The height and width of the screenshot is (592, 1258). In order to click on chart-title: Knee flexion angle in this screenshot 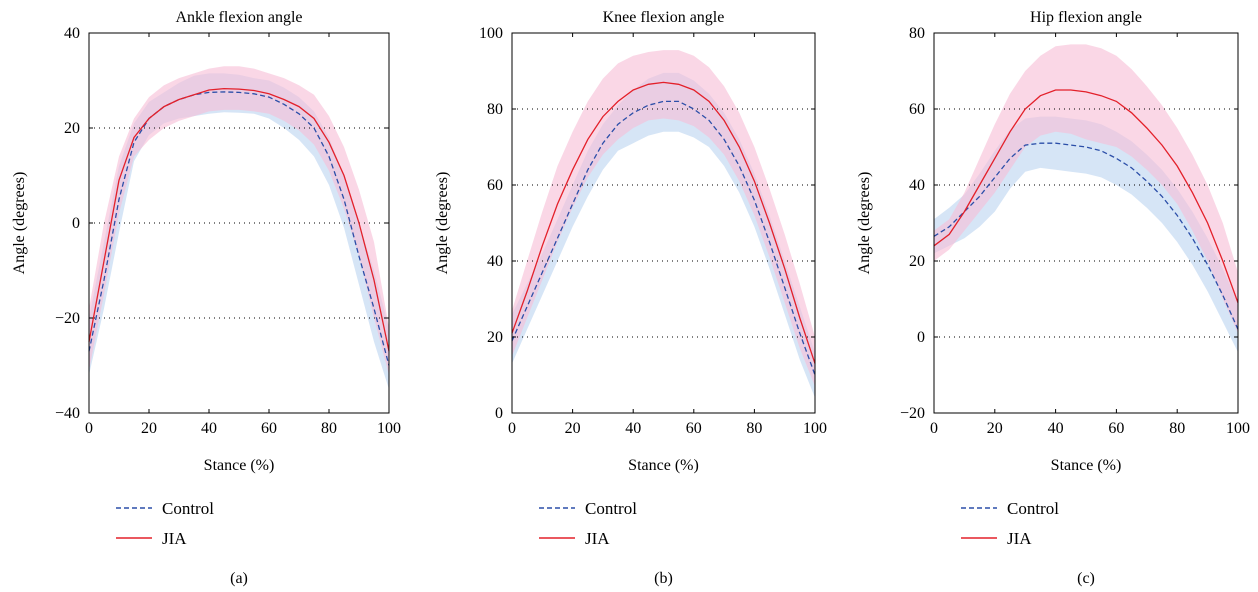, I will do `click(664, 17)`.